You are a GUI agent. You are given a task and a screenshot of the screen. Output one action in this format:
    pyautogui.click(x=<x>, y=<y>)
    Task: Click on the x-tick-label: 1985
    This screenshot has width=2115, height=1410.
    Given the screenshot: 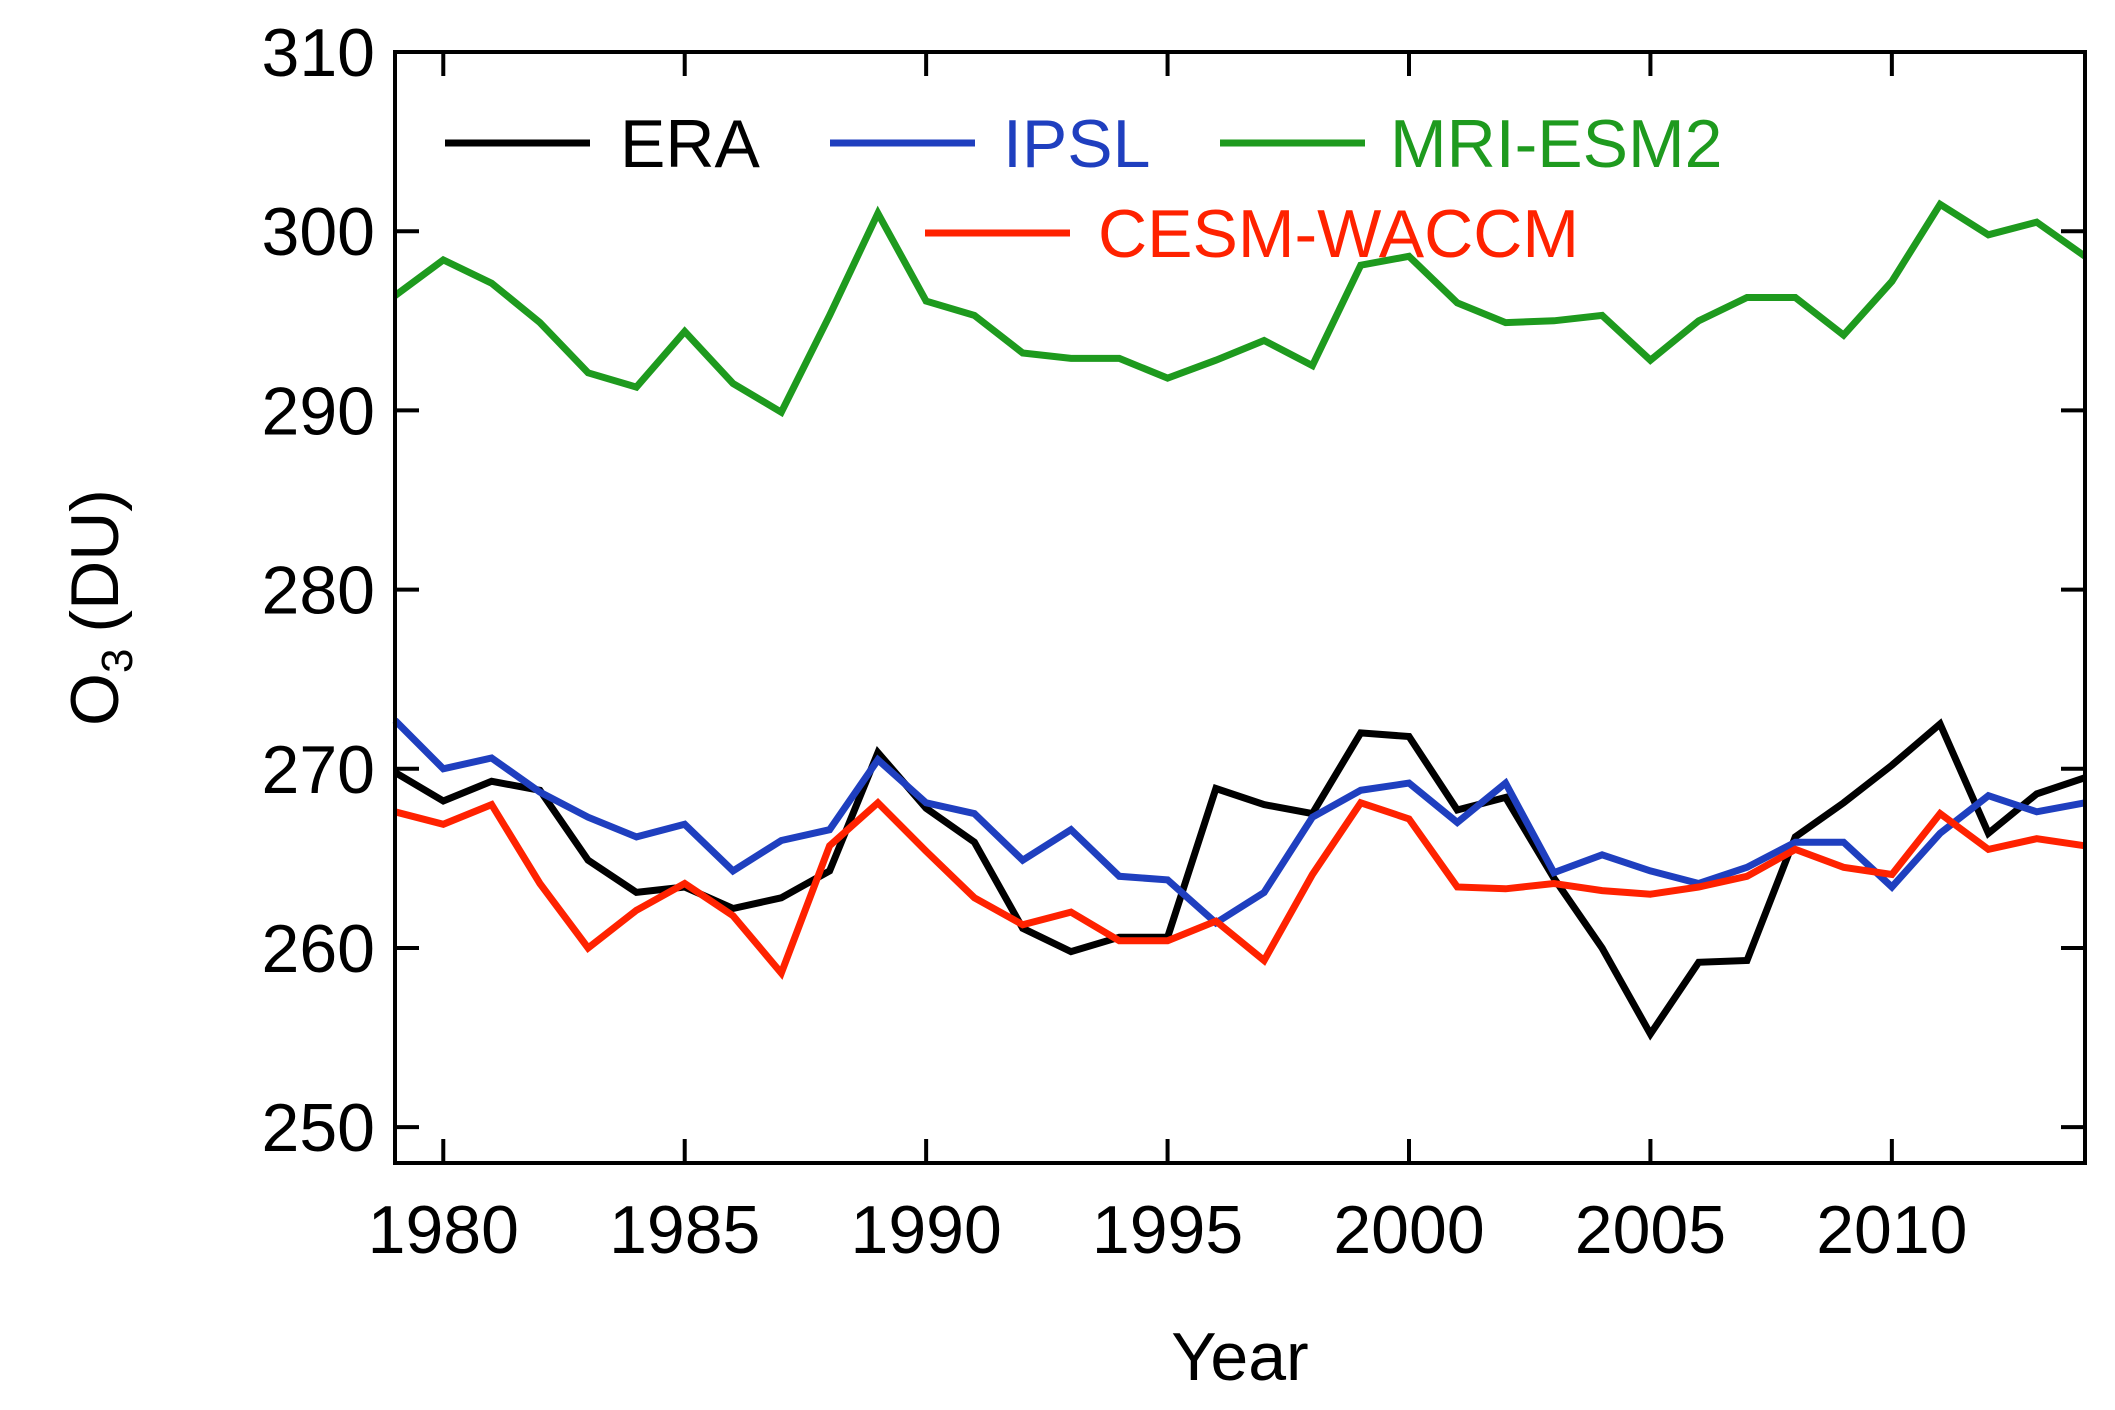 What is the action you would take?
    pyautogui.click(x=684, y=1230)
    